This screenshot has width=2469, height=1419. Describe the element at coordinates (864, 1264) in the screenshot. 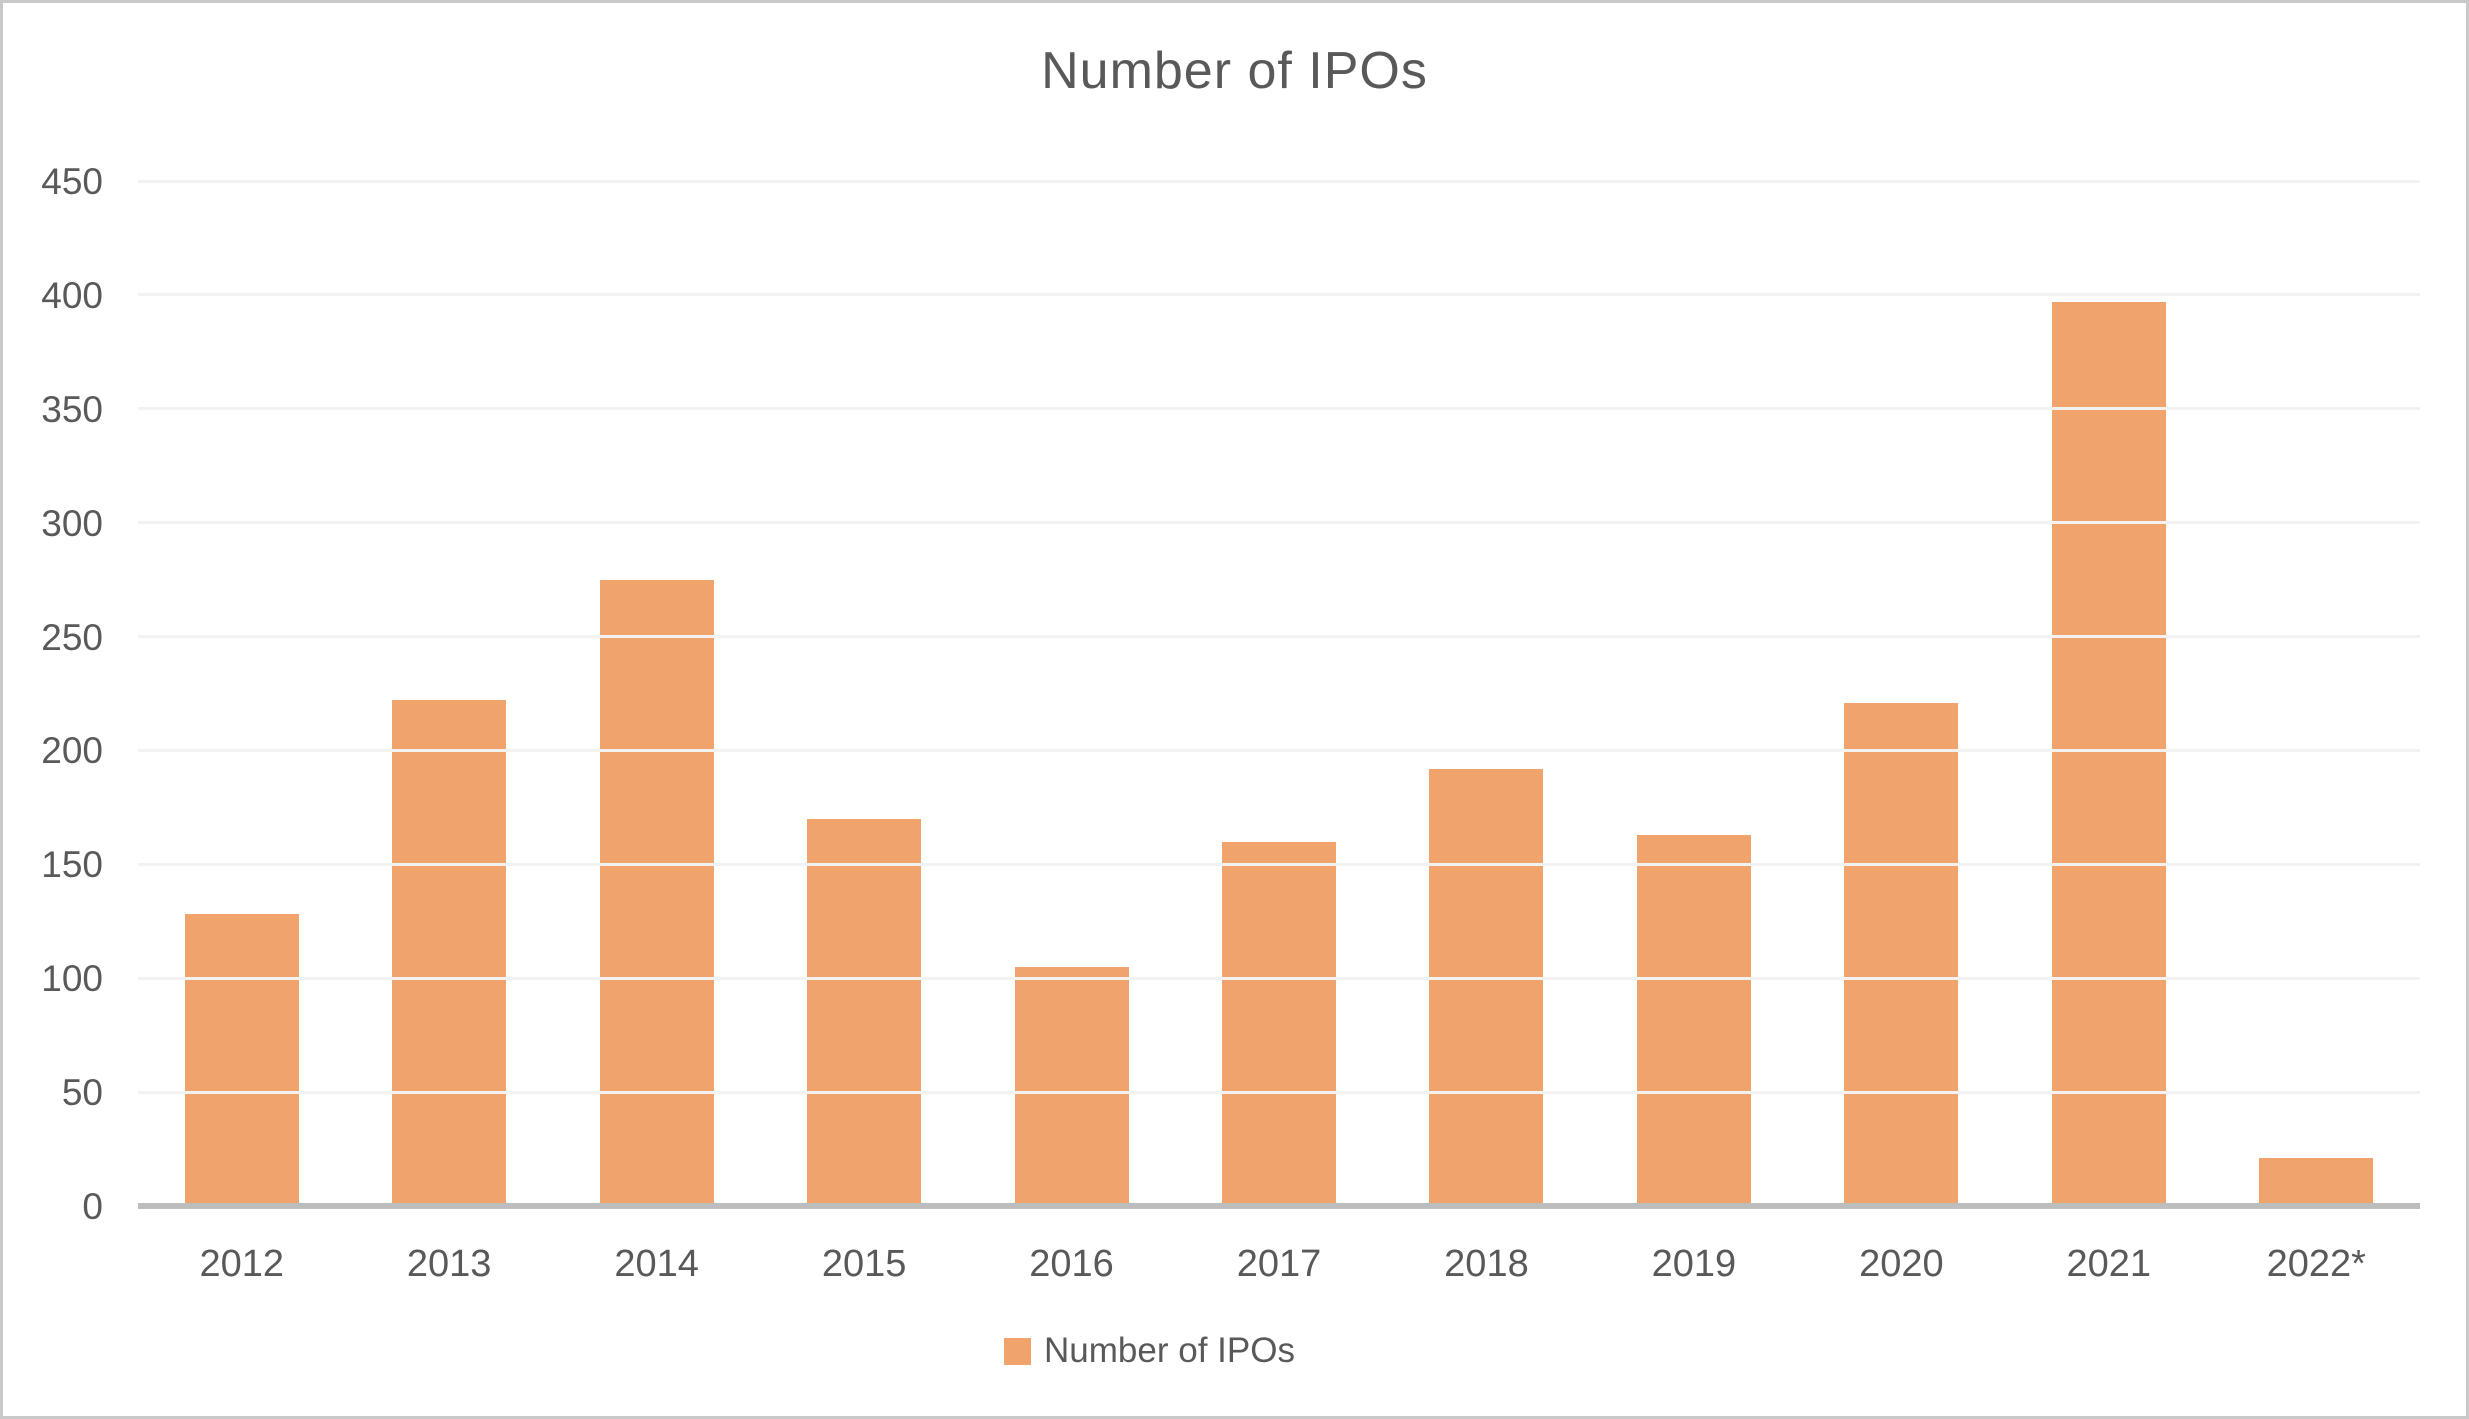

I see `x-axis-tick-label: 2015` at that location.